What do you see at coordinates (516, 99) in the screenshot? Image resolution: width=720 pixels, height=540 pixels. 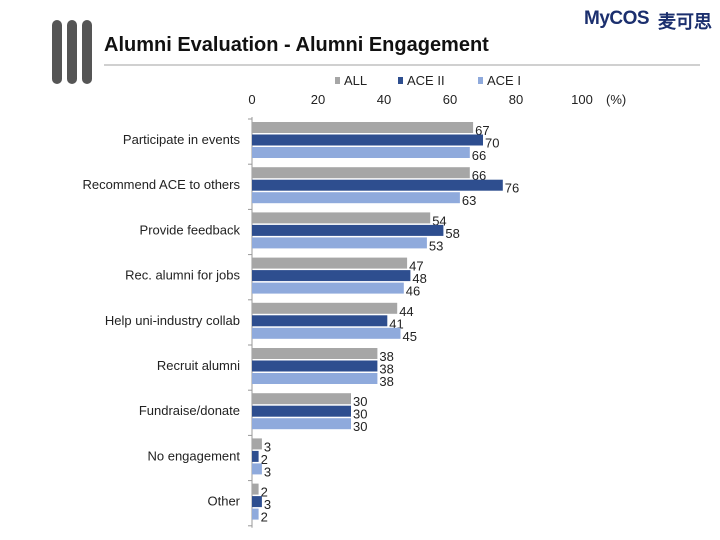 I see `x-tick-label: 80` at bounding box center [516, 99].